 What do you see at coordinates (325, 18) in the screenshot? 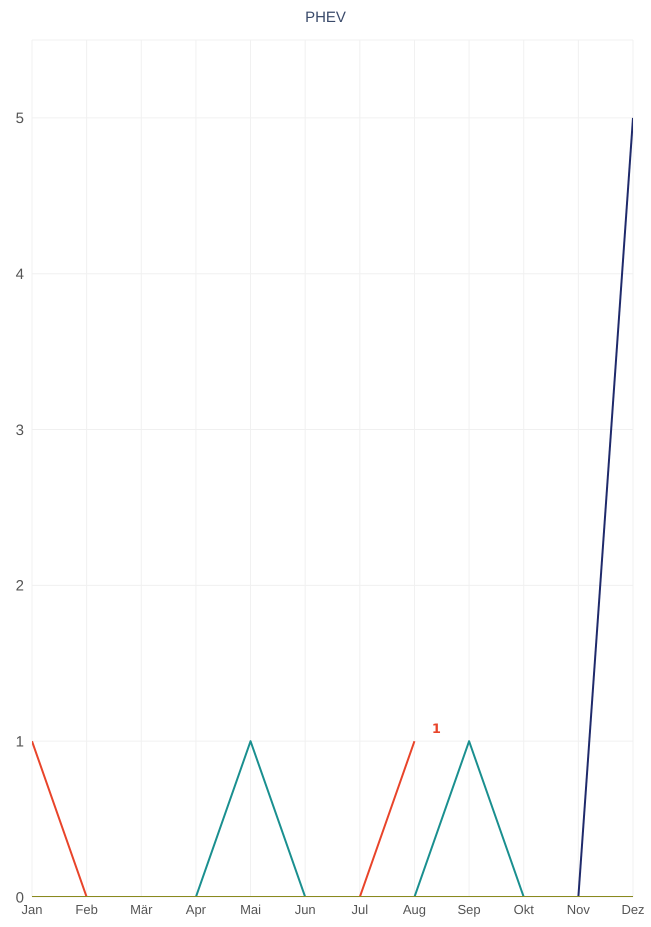
I see `chart-title: PHEV` at bounding box center [325, 18].